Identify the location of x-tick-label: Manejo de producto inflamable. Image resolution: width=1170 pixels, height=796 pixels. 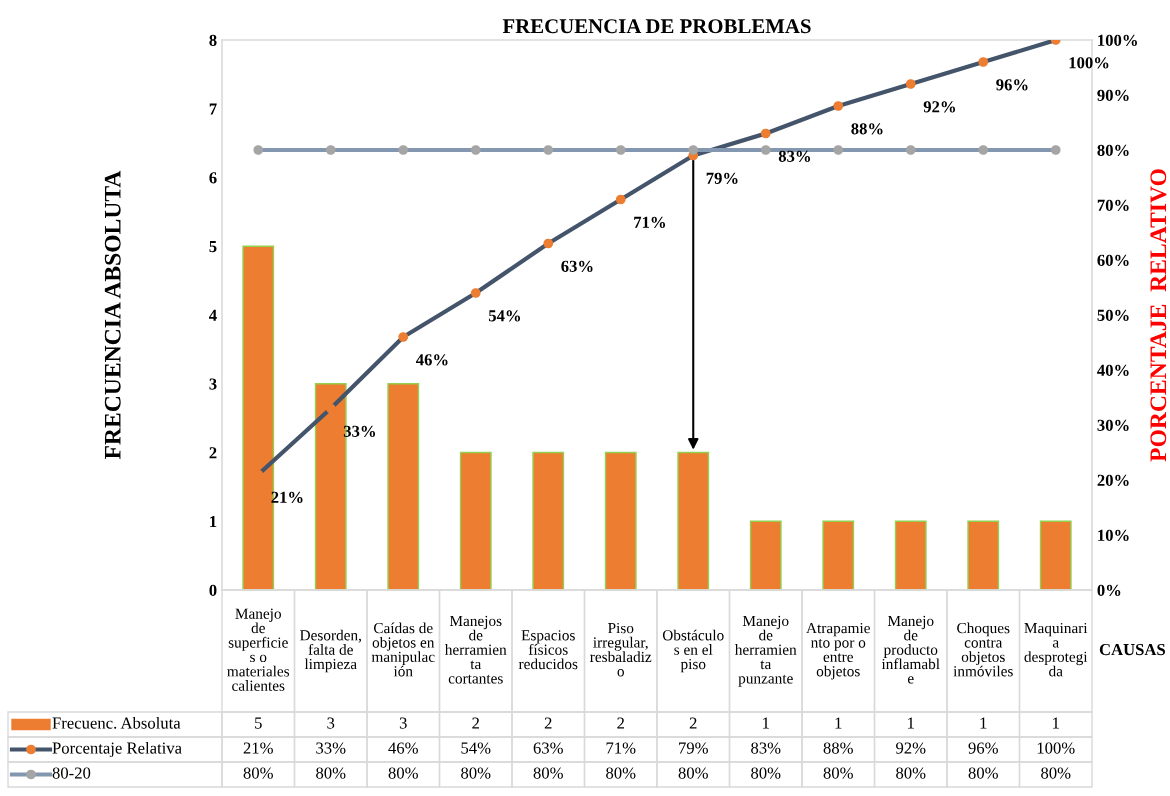
(910, 649).